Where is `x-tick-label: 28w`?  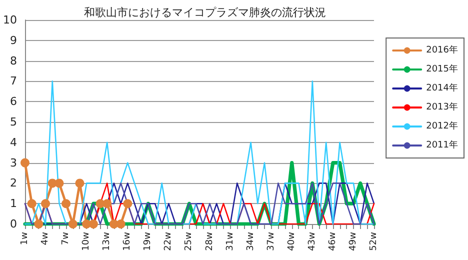 x-tick-label: 28w is located at coordinates (209, 241).